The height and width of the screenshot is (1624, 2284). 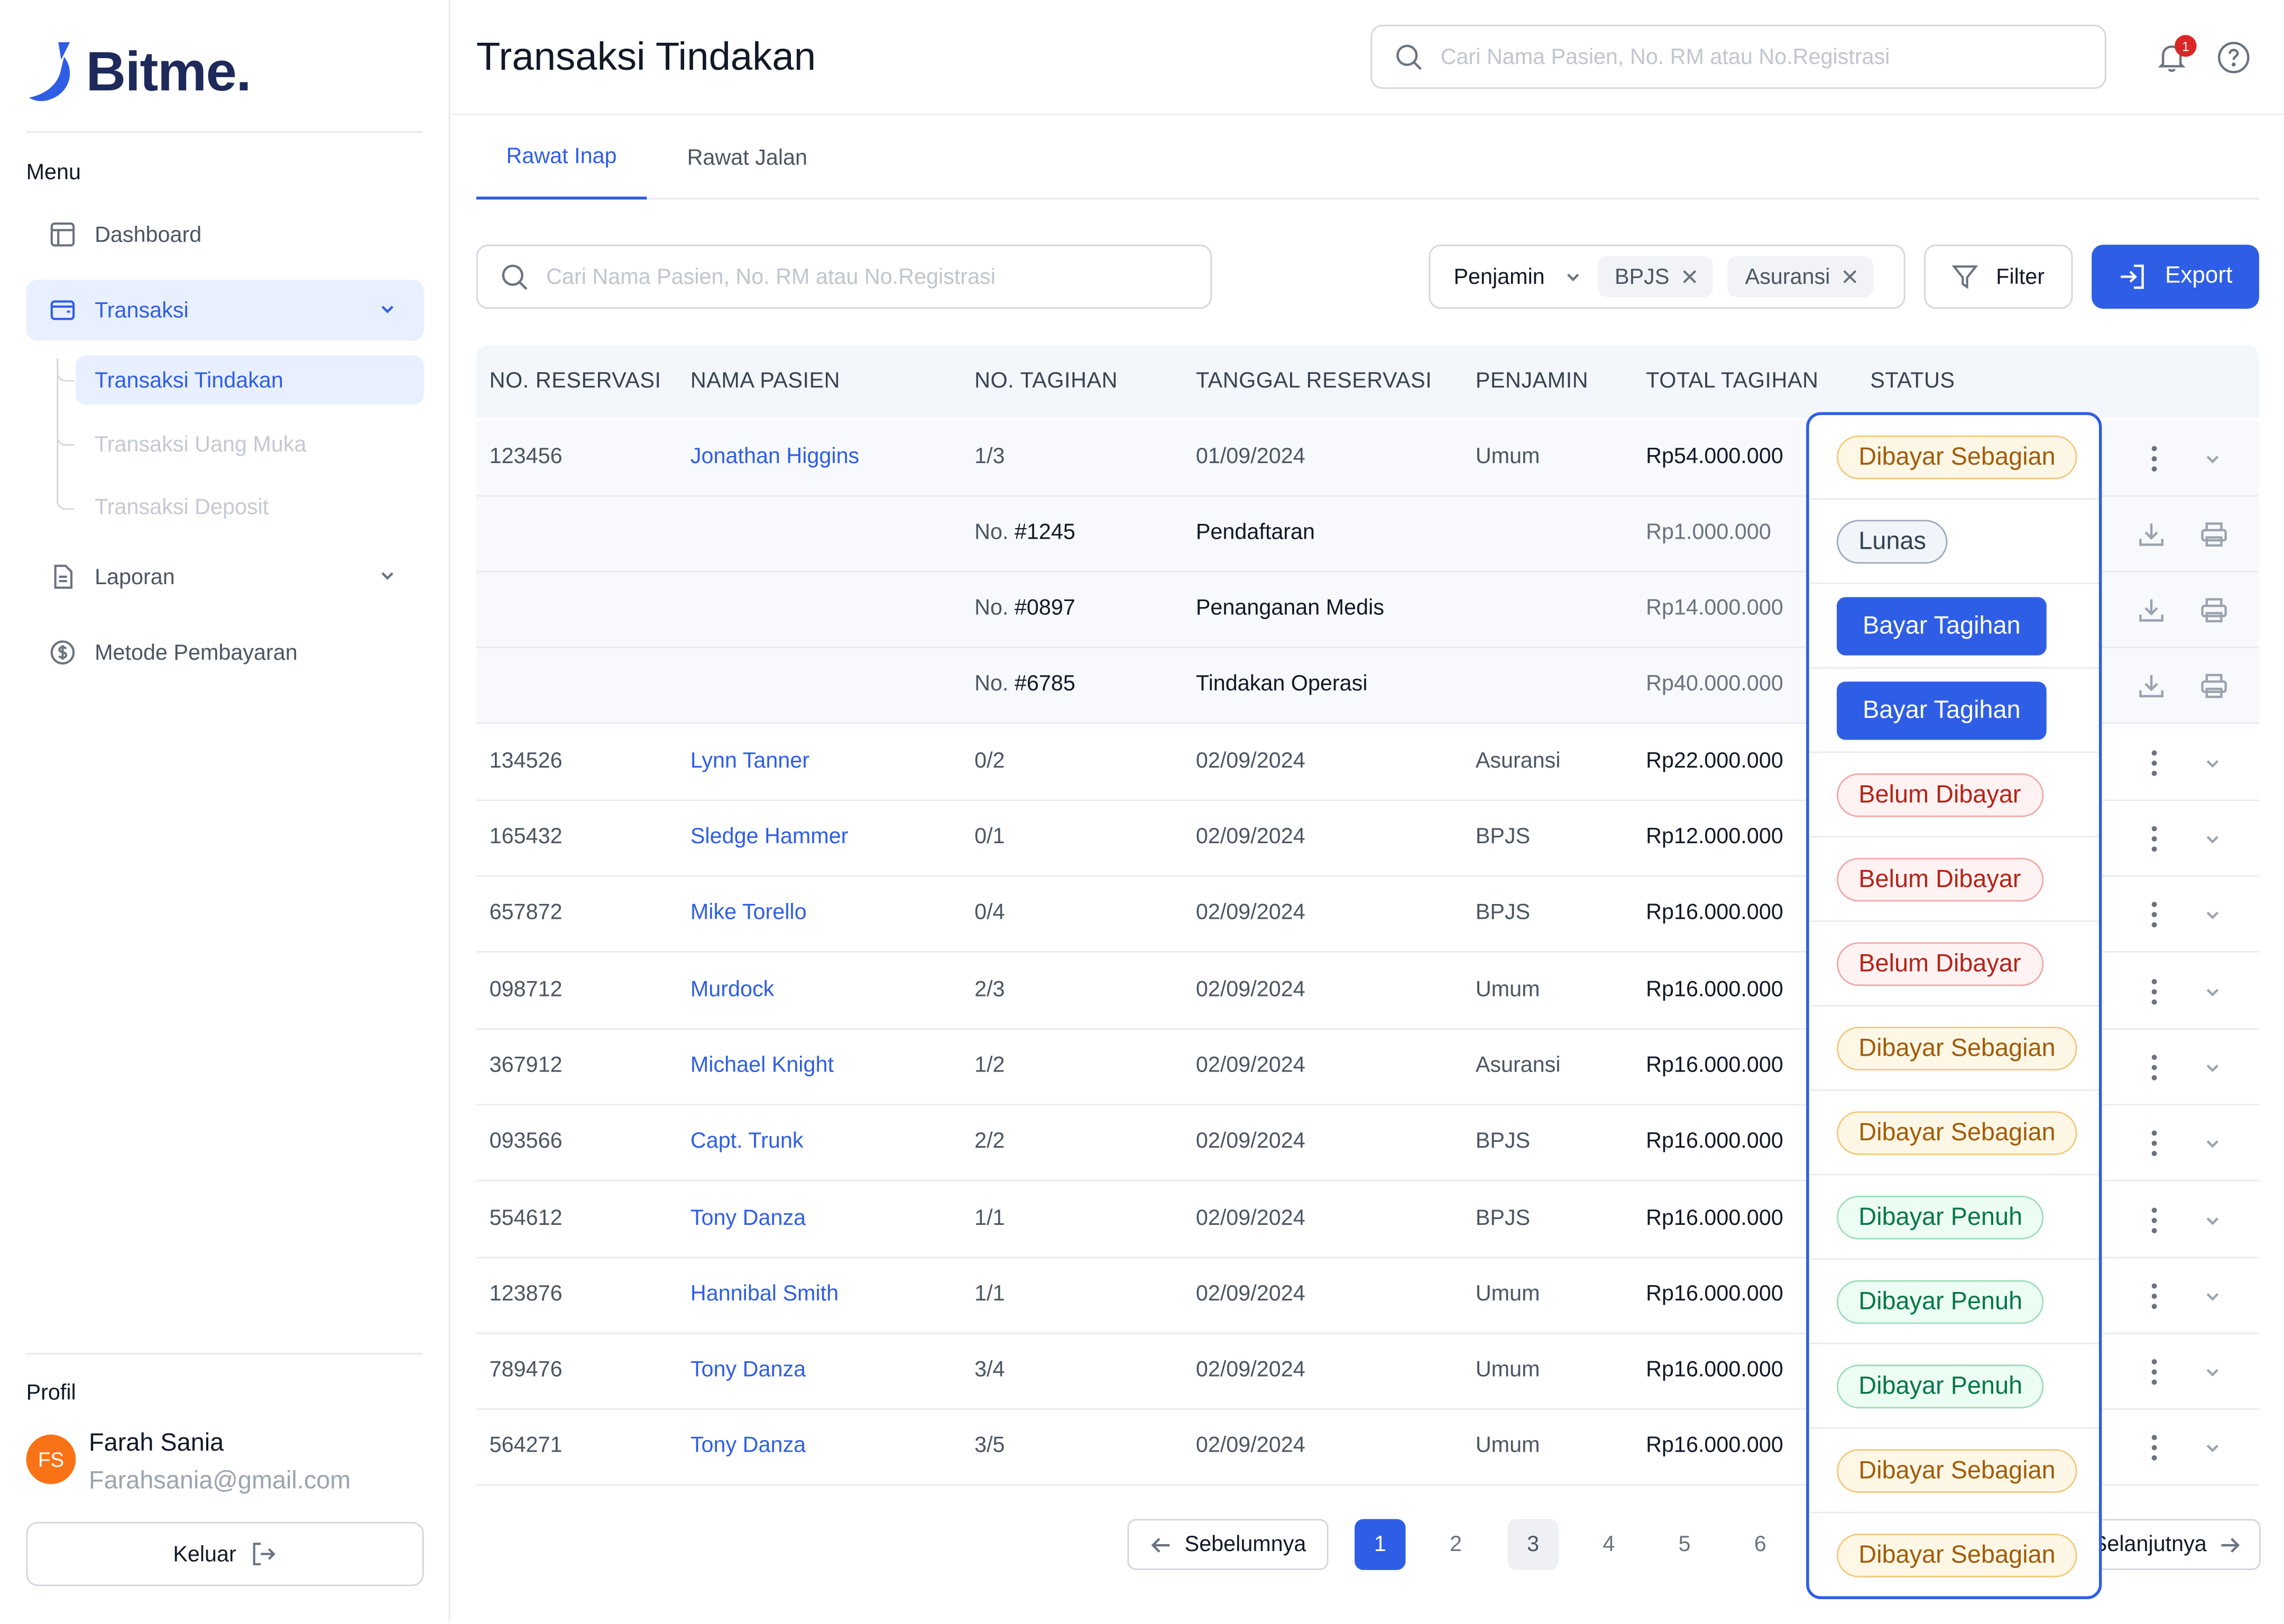 What do you see at coordinates (989, 912) in the screenshot?
I see `cell-tagihan: 0/4` at bounding box center [989, 912].